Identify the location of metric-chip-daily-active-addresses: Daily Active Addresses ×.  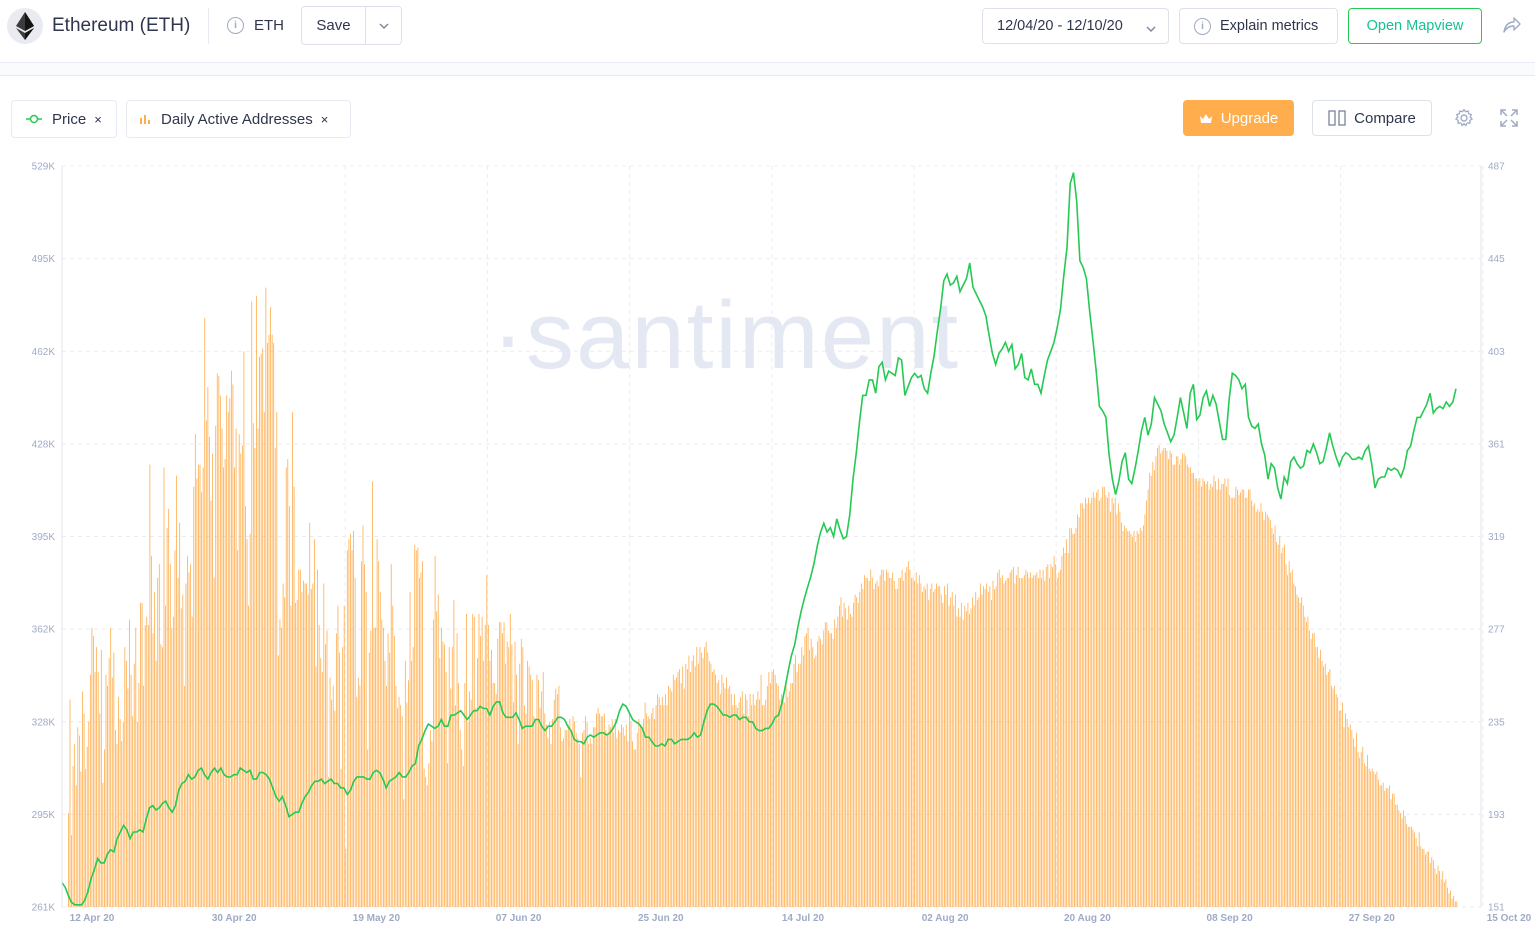
(238, 119).